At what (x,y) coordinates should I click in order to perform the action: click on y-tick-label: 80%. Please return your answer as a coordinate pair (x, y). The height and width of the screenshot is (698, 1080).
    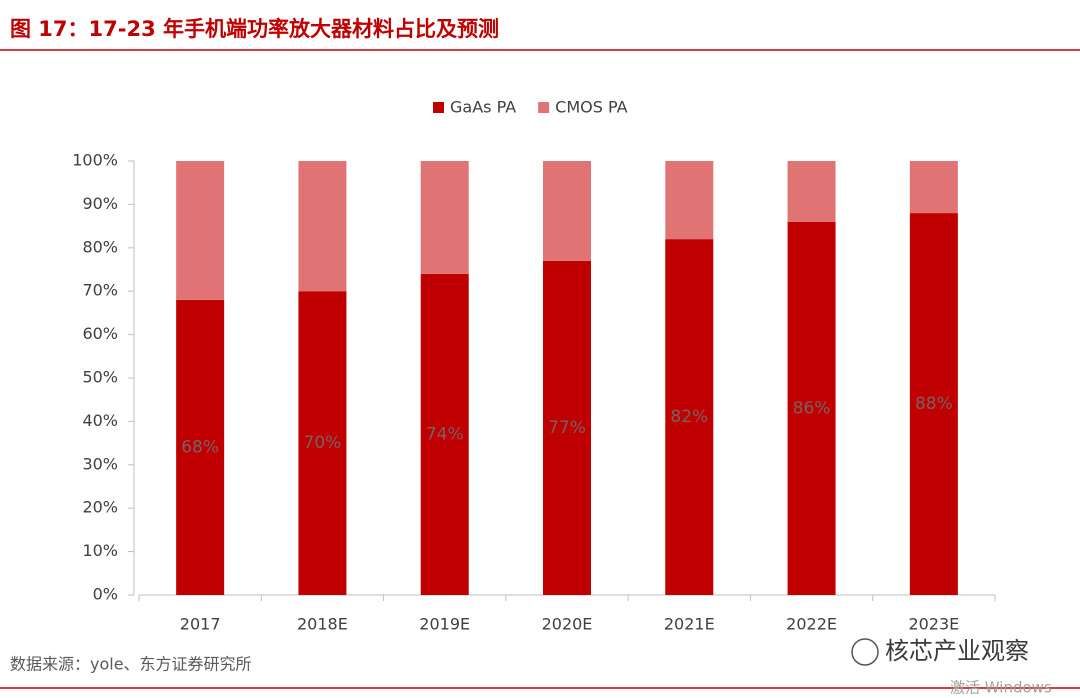
    Looking at the image, I should click on (100, 246).